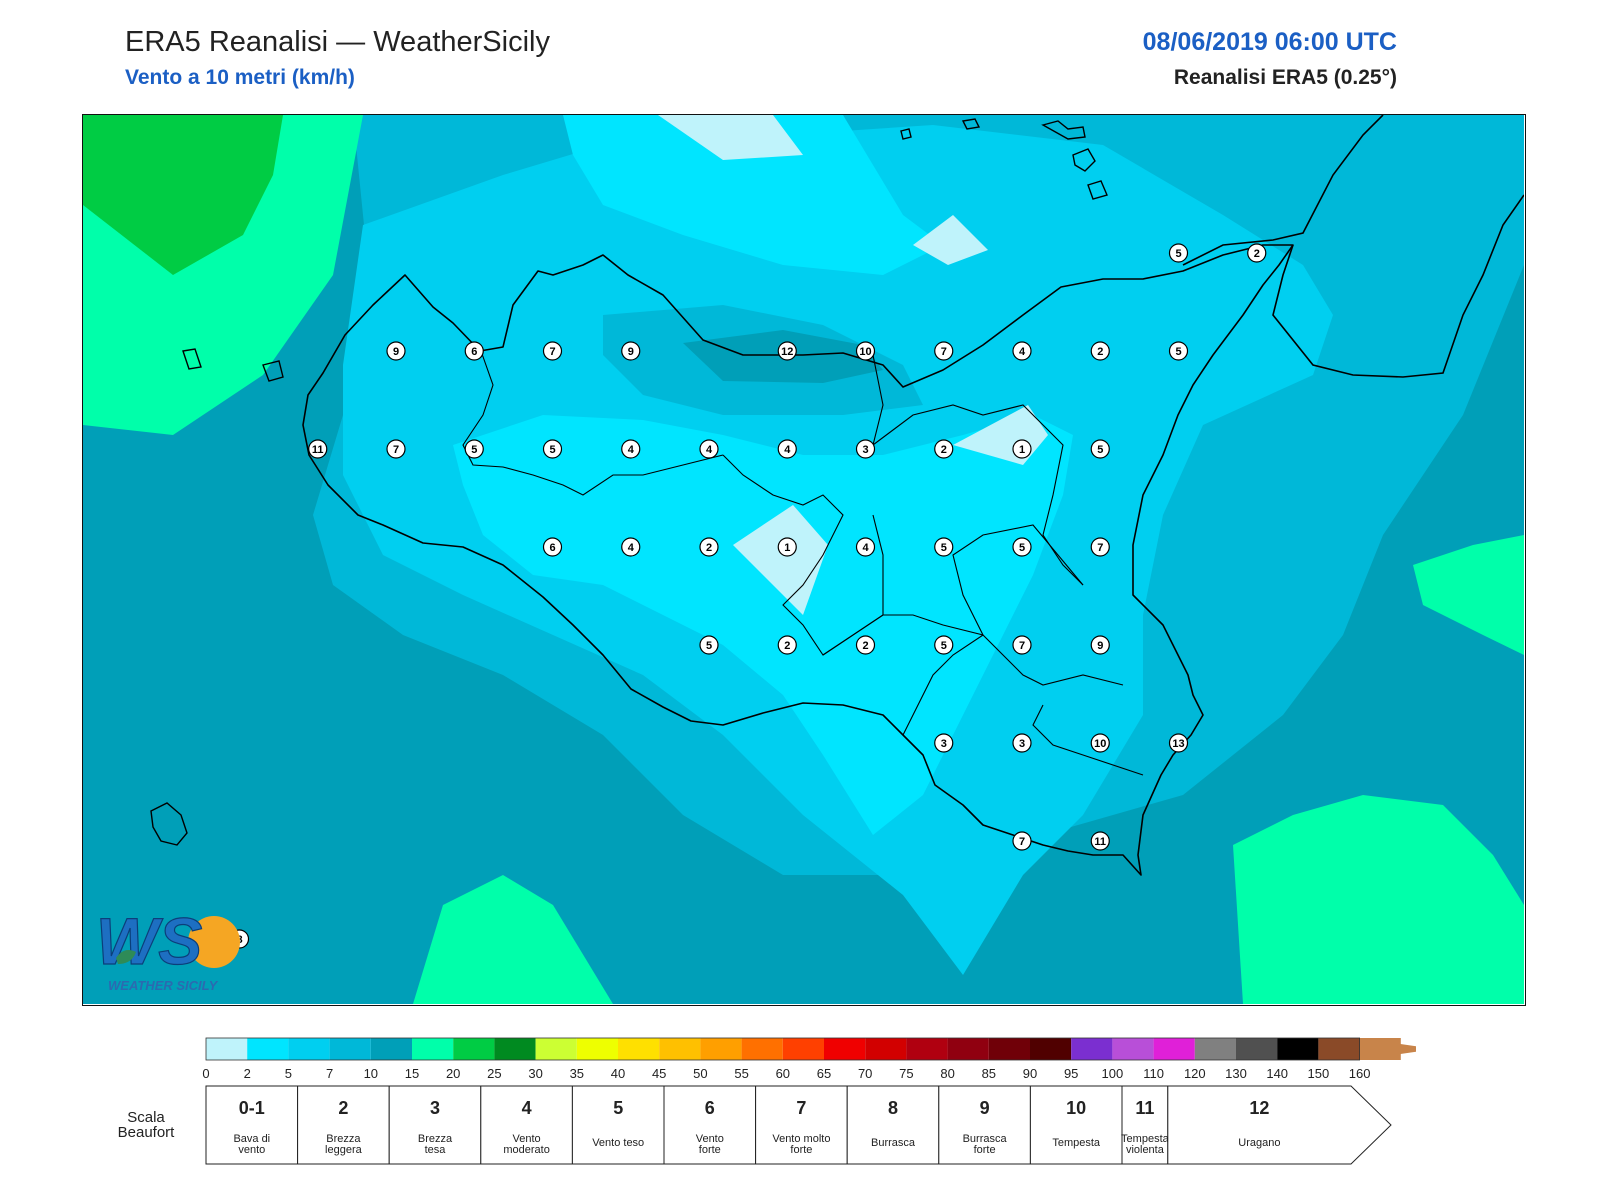 Image resolution: width=1600 pixels, height=1200 pixels. I want to click on wind-speed-value: 9, so click(396, 352).